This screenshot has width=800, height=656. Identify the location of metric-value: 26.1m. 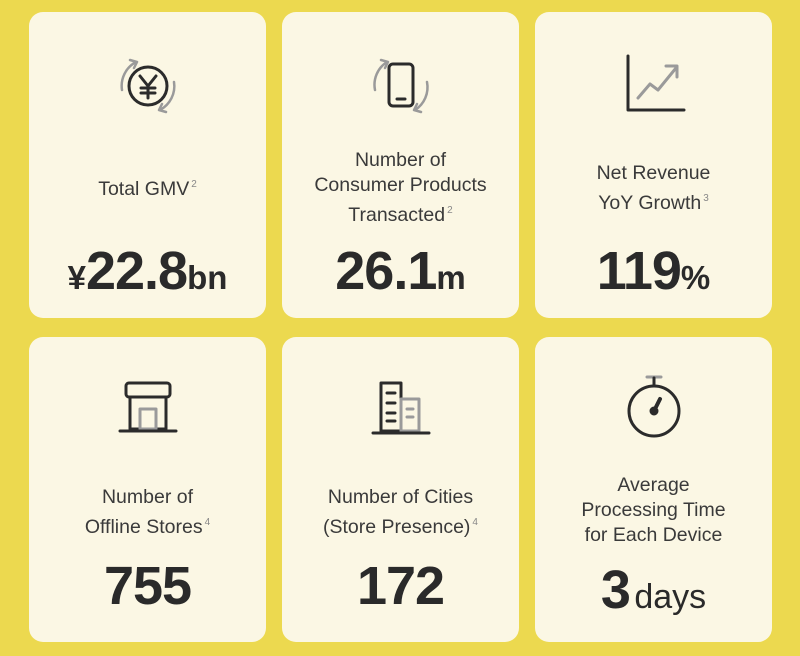
(400, 271).